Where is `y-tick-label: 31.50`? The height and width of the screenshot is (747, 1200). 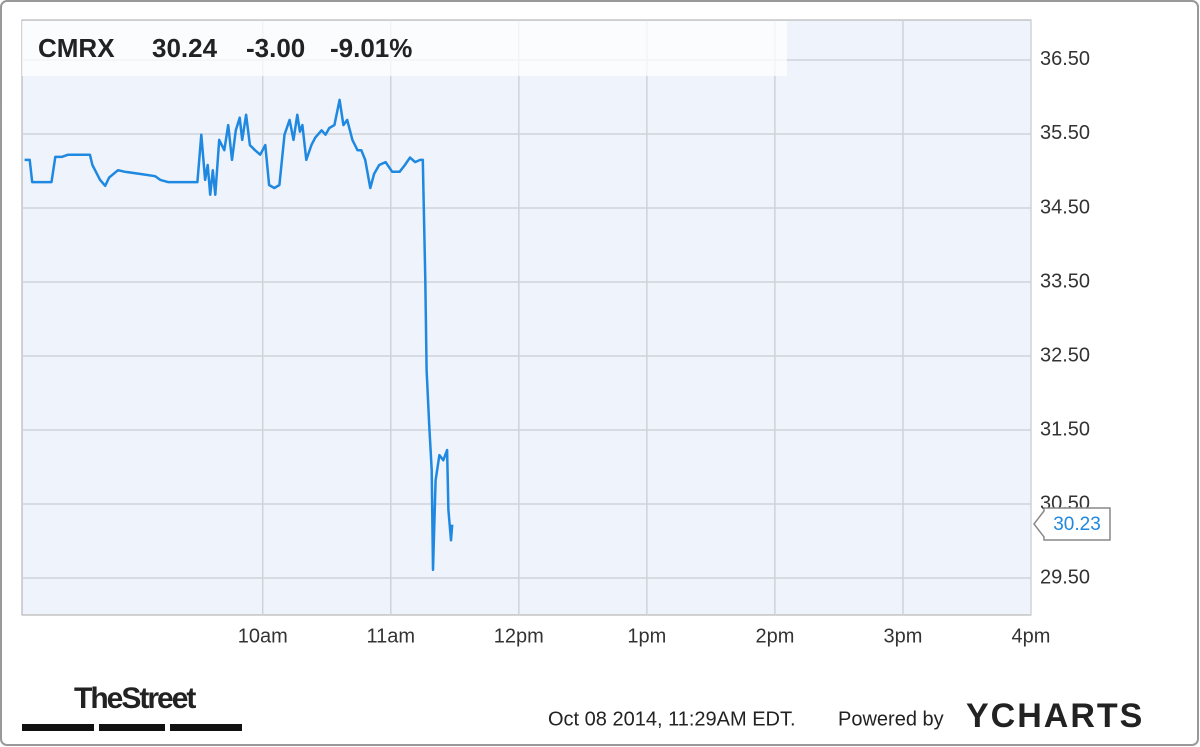 y-tick-label: 31.50 is located at coordinates (1065, 429).